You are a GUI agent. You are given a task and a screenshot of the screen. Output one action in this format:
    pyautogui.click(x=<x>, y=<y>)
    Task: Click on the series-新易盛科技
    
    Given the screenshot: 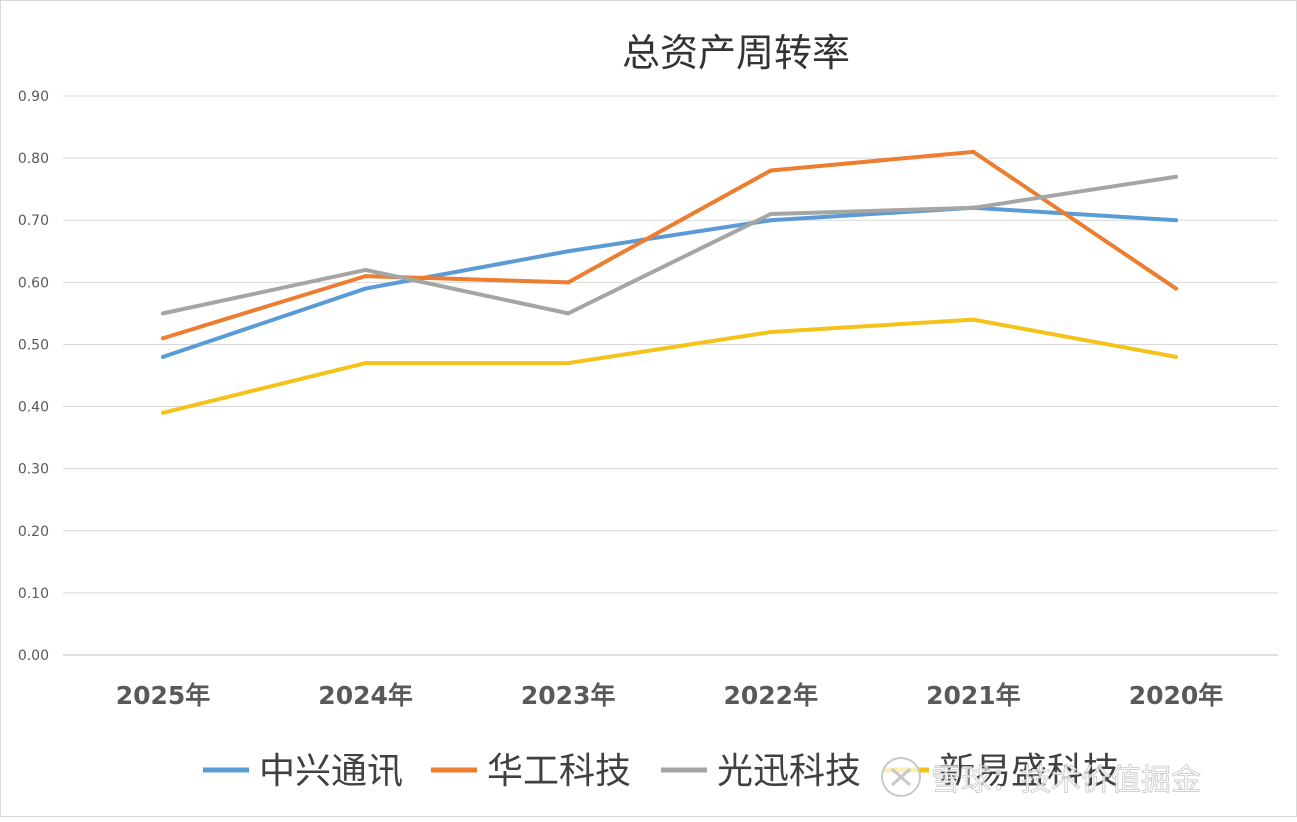 What is the action you would take?
    pyautogui.click(x=669, y=366)
    